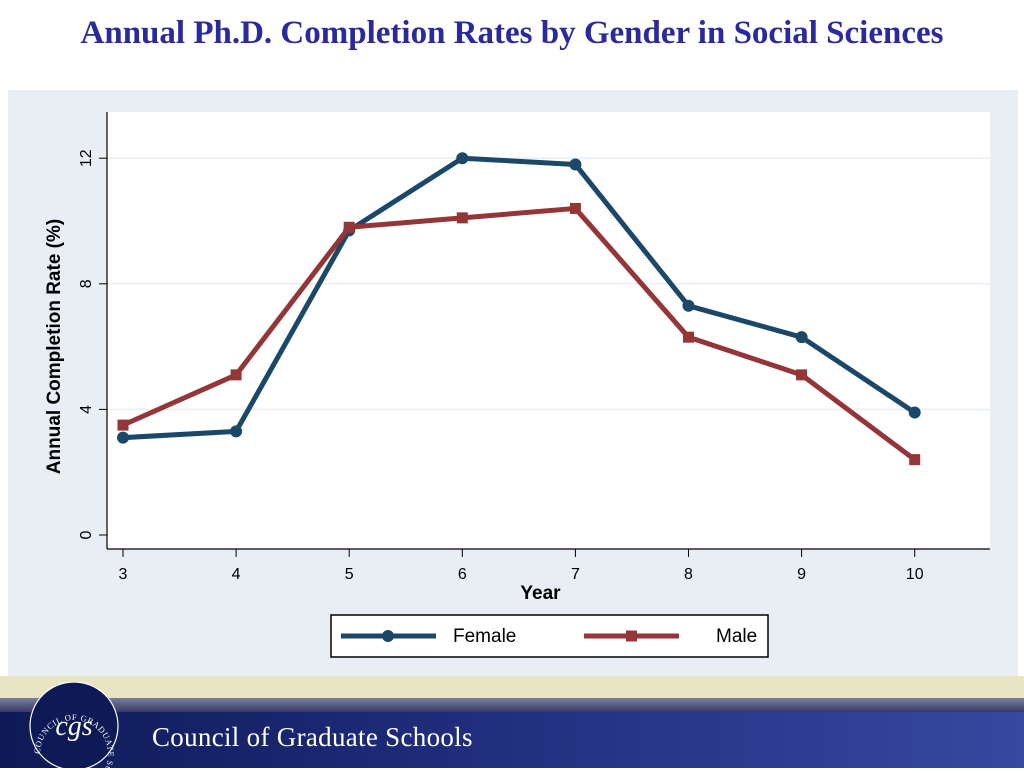  I want to click on male-legend-marker, so click(631, 636).